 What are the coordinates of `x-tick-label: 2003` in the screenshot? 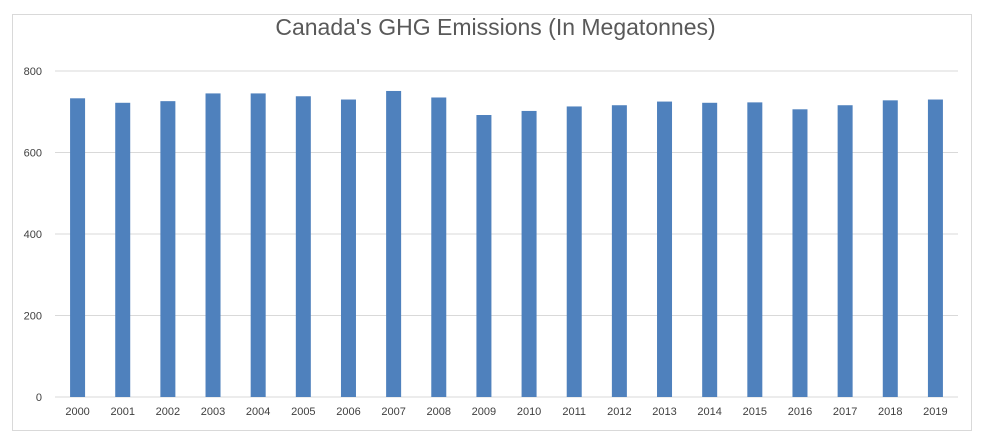 It's located at (213, 412).